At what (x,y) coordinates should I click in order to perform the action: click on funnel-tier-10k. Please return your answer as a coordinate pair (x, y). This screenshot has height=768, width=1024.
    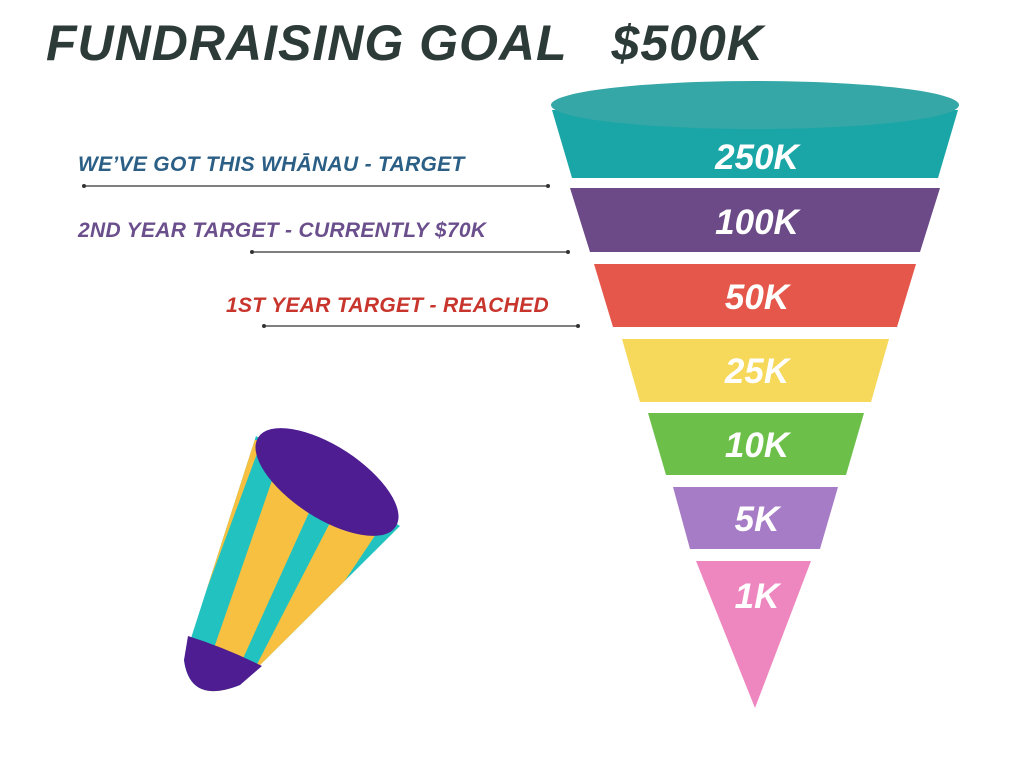
    Looking at the image, I should click on (756, 444).